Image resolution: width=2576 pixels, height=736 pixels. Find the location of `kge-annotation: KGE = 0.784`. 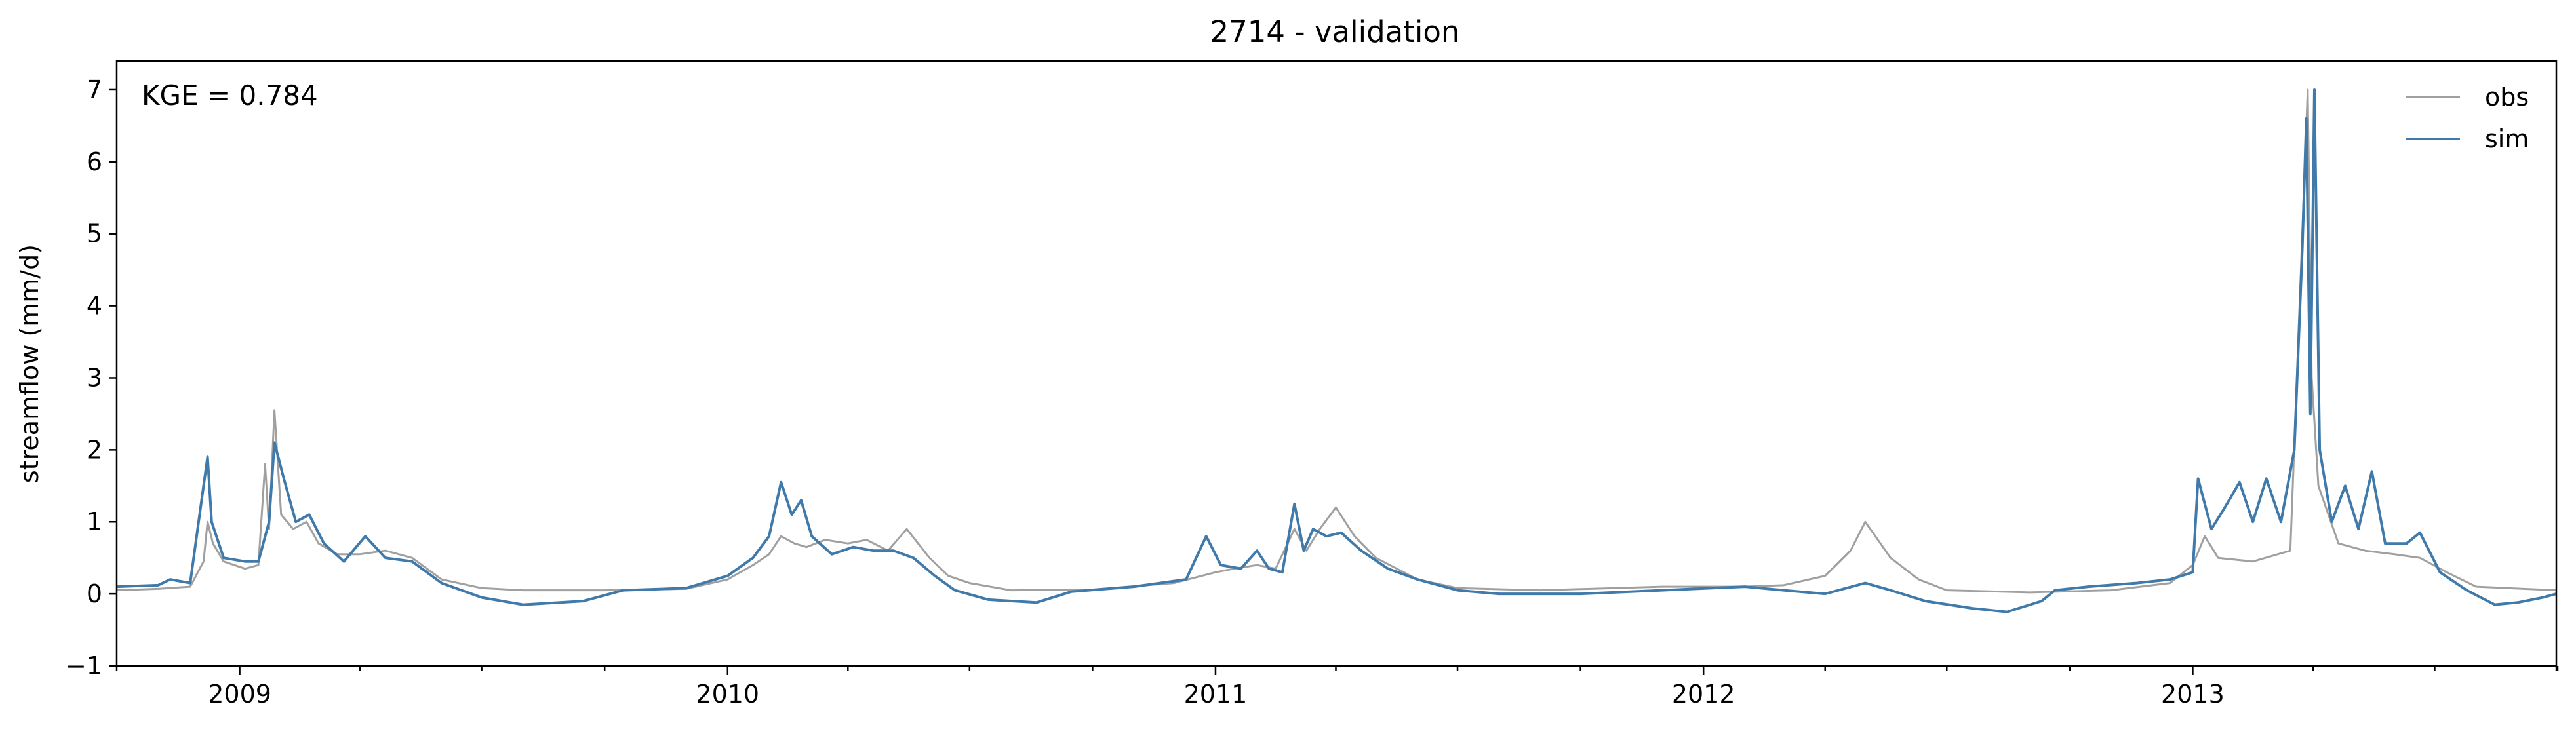

kge-annotation: KGE = 0.784 is located at coordinates (230, 95).